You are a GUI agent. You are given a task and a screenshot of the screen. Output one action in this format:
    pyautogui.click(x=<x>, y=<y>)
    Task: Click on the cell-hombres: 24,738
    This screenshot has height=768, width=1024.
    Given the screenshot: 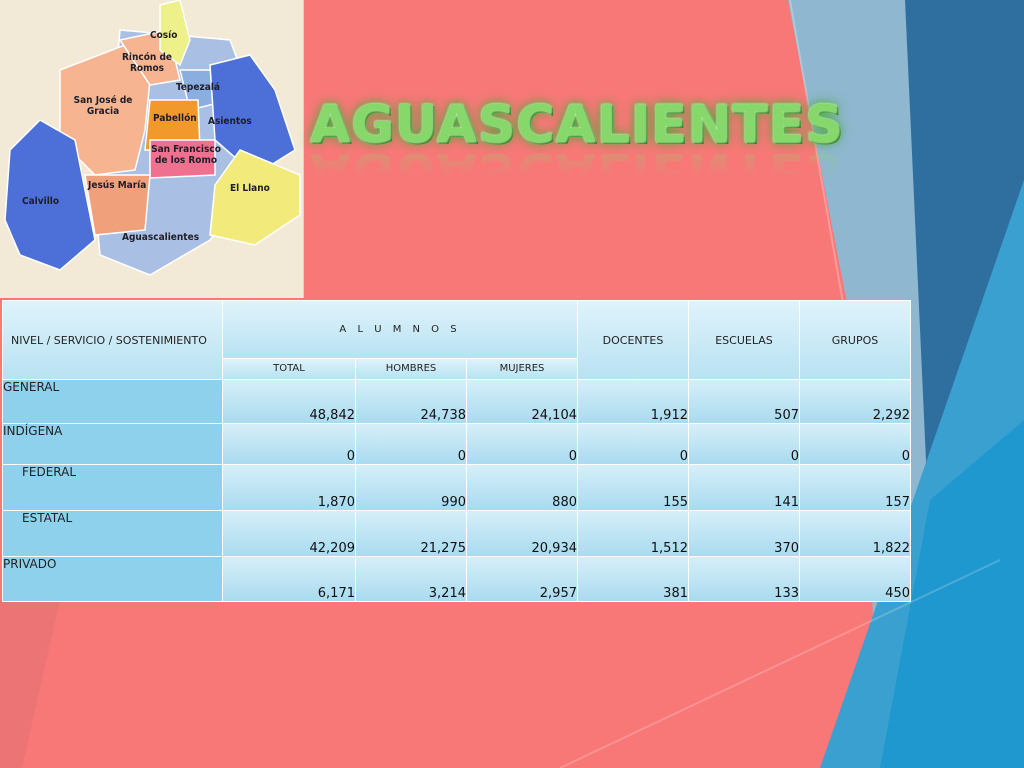 What is the action you would take?
    pyautogui.click(x=411, y=401)
    